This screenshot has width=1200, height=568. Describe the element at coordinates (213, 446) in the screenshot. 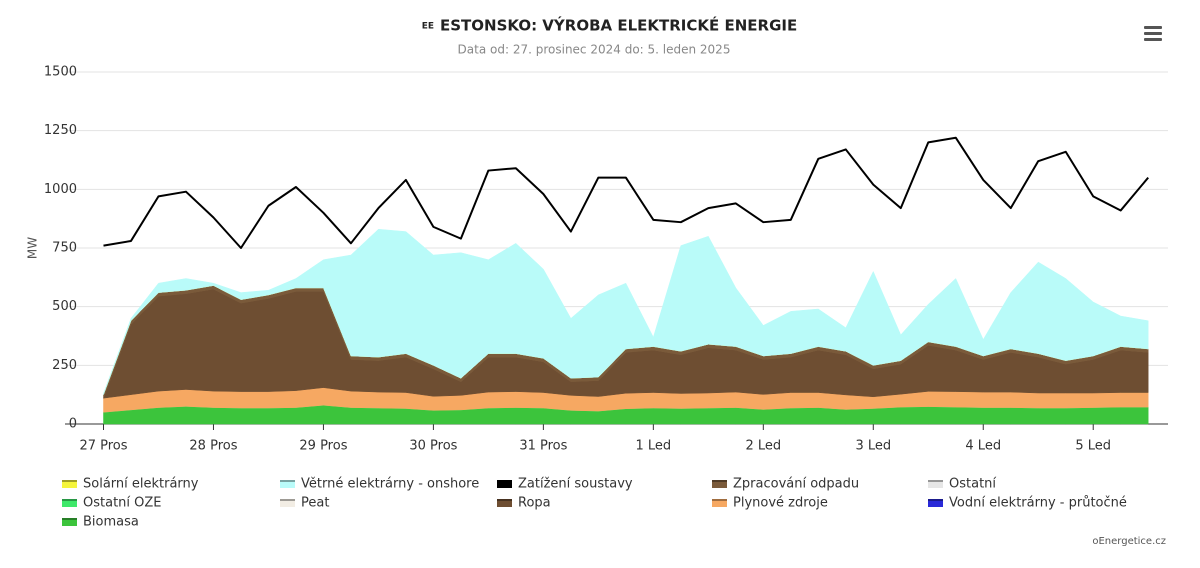

I see `x-tick-label: 28 Pros` at that location.